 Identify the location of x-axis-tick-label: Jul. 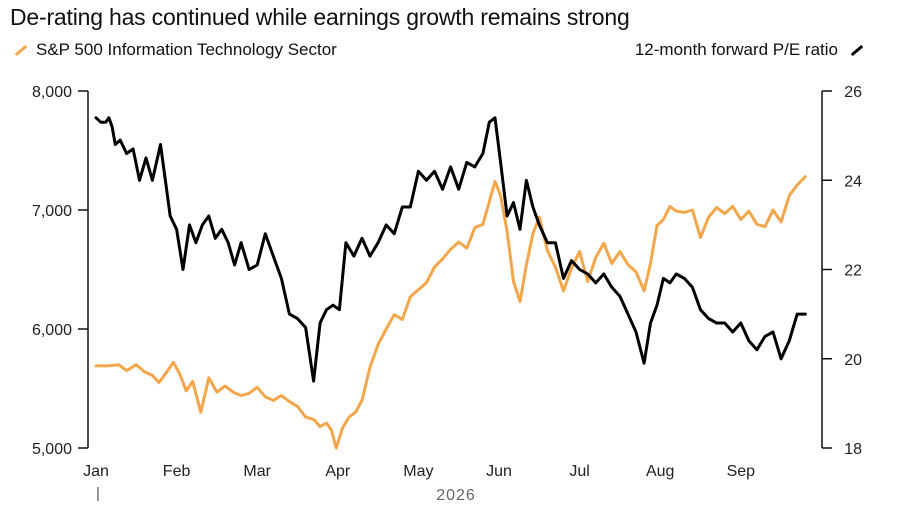
(579, 471).